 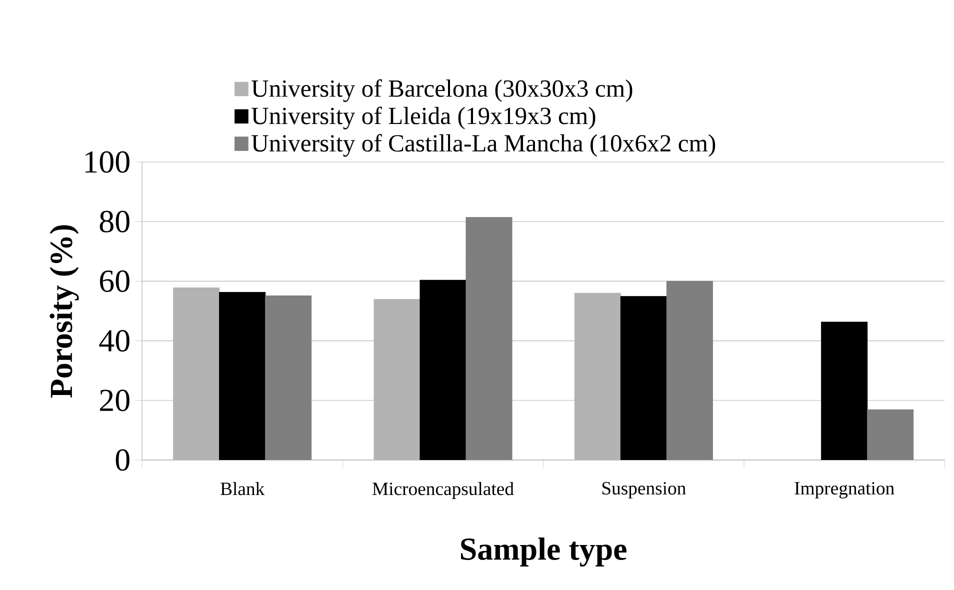 What do you see at coordinates (644, 490) in the screenshot?
I see `x-tick-label: Suspension` at bounding box center [644, 490].